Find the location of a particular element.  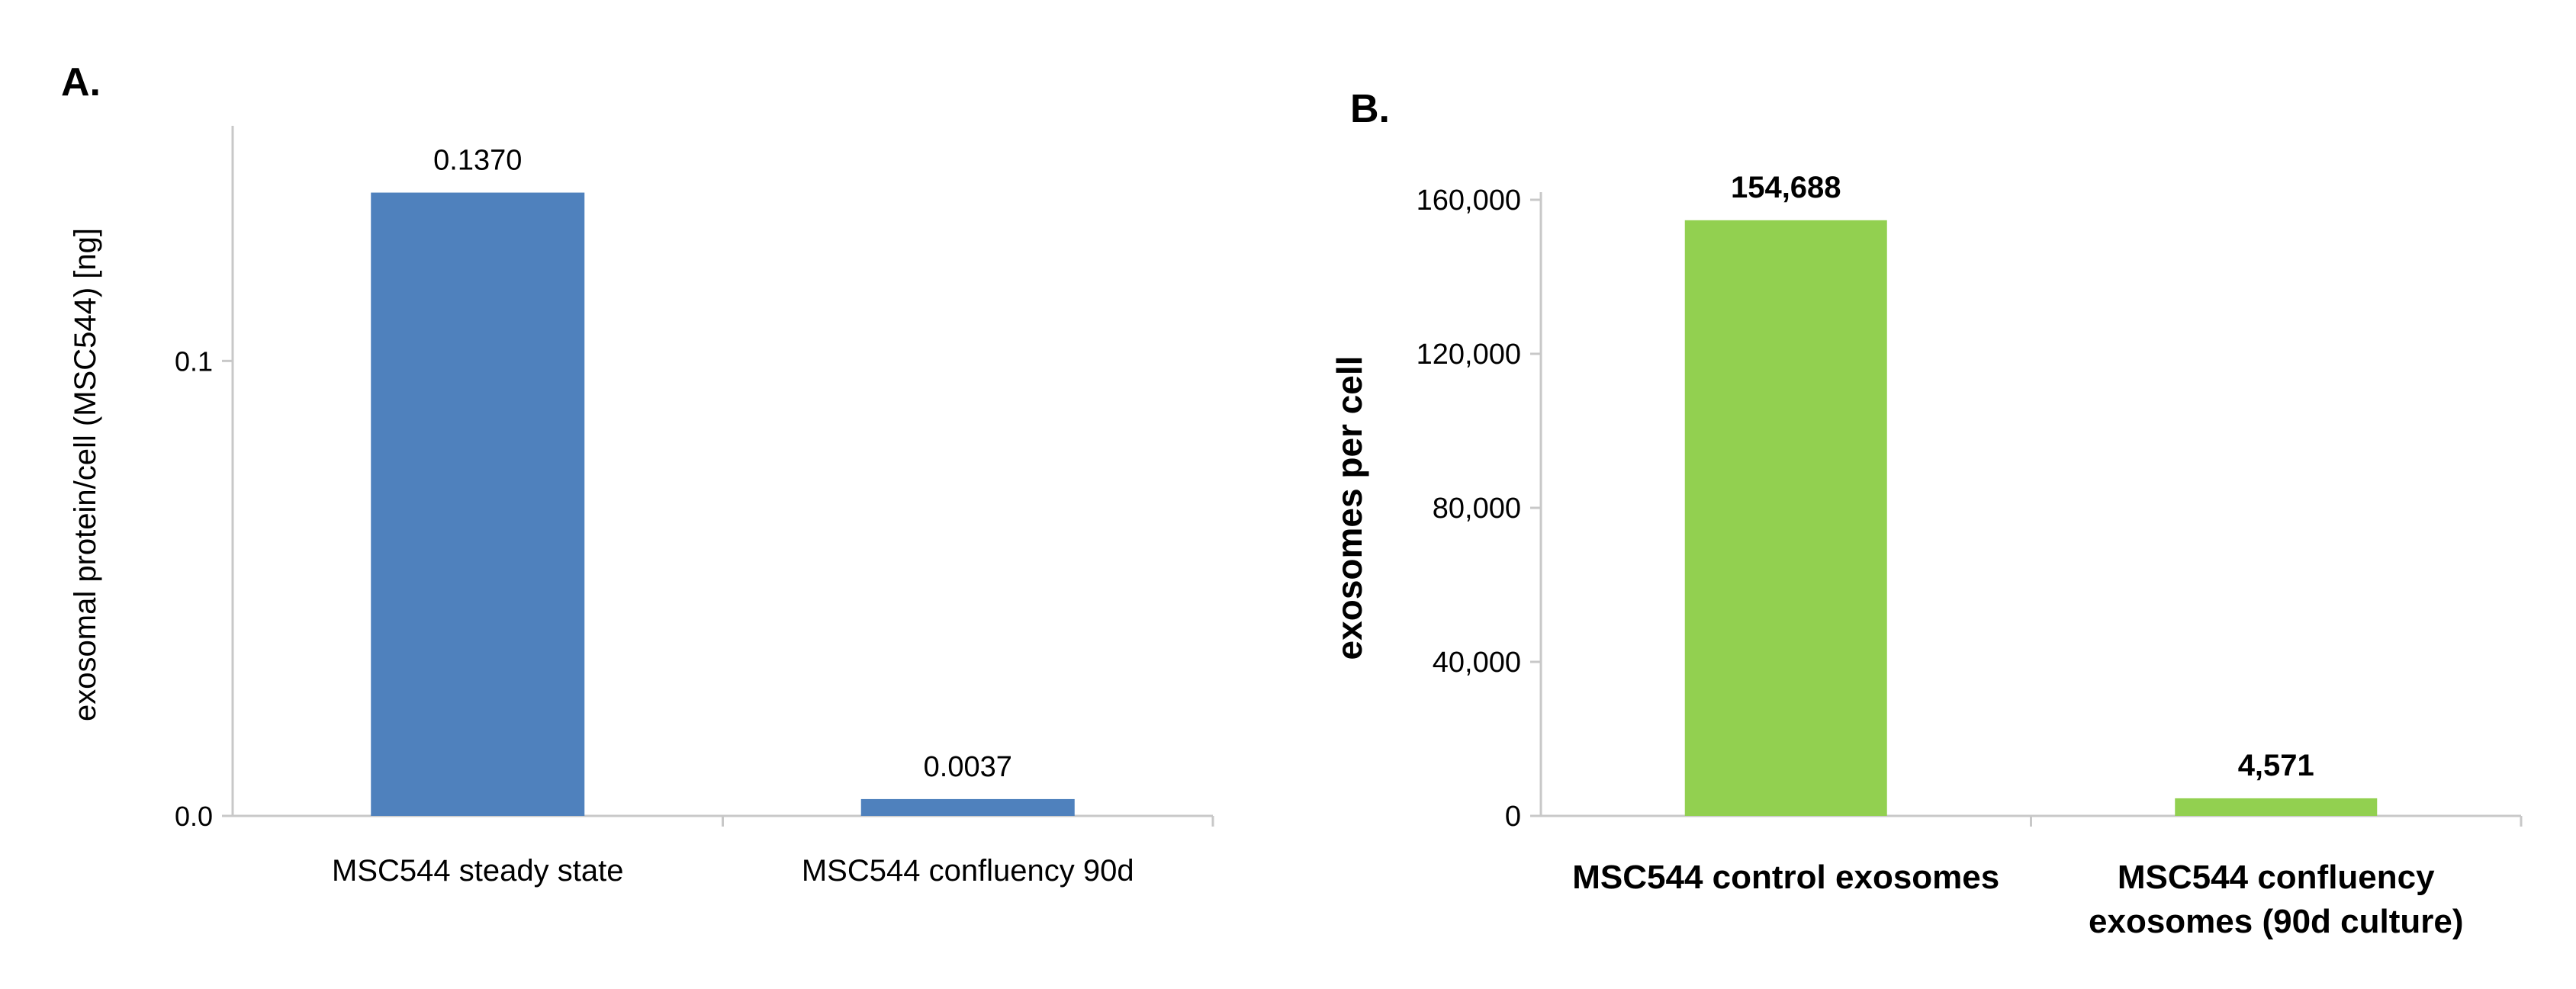

data-label: 154,688 is located at coordinates (1786, 188).